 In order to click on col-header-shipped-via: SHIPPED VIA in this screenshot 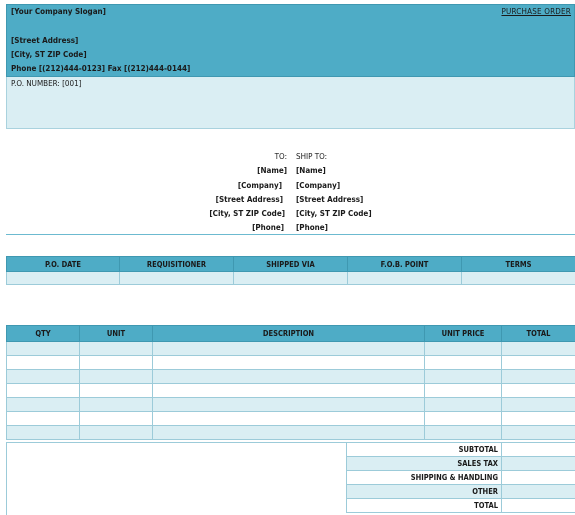, I will do `click(290, 264)`.